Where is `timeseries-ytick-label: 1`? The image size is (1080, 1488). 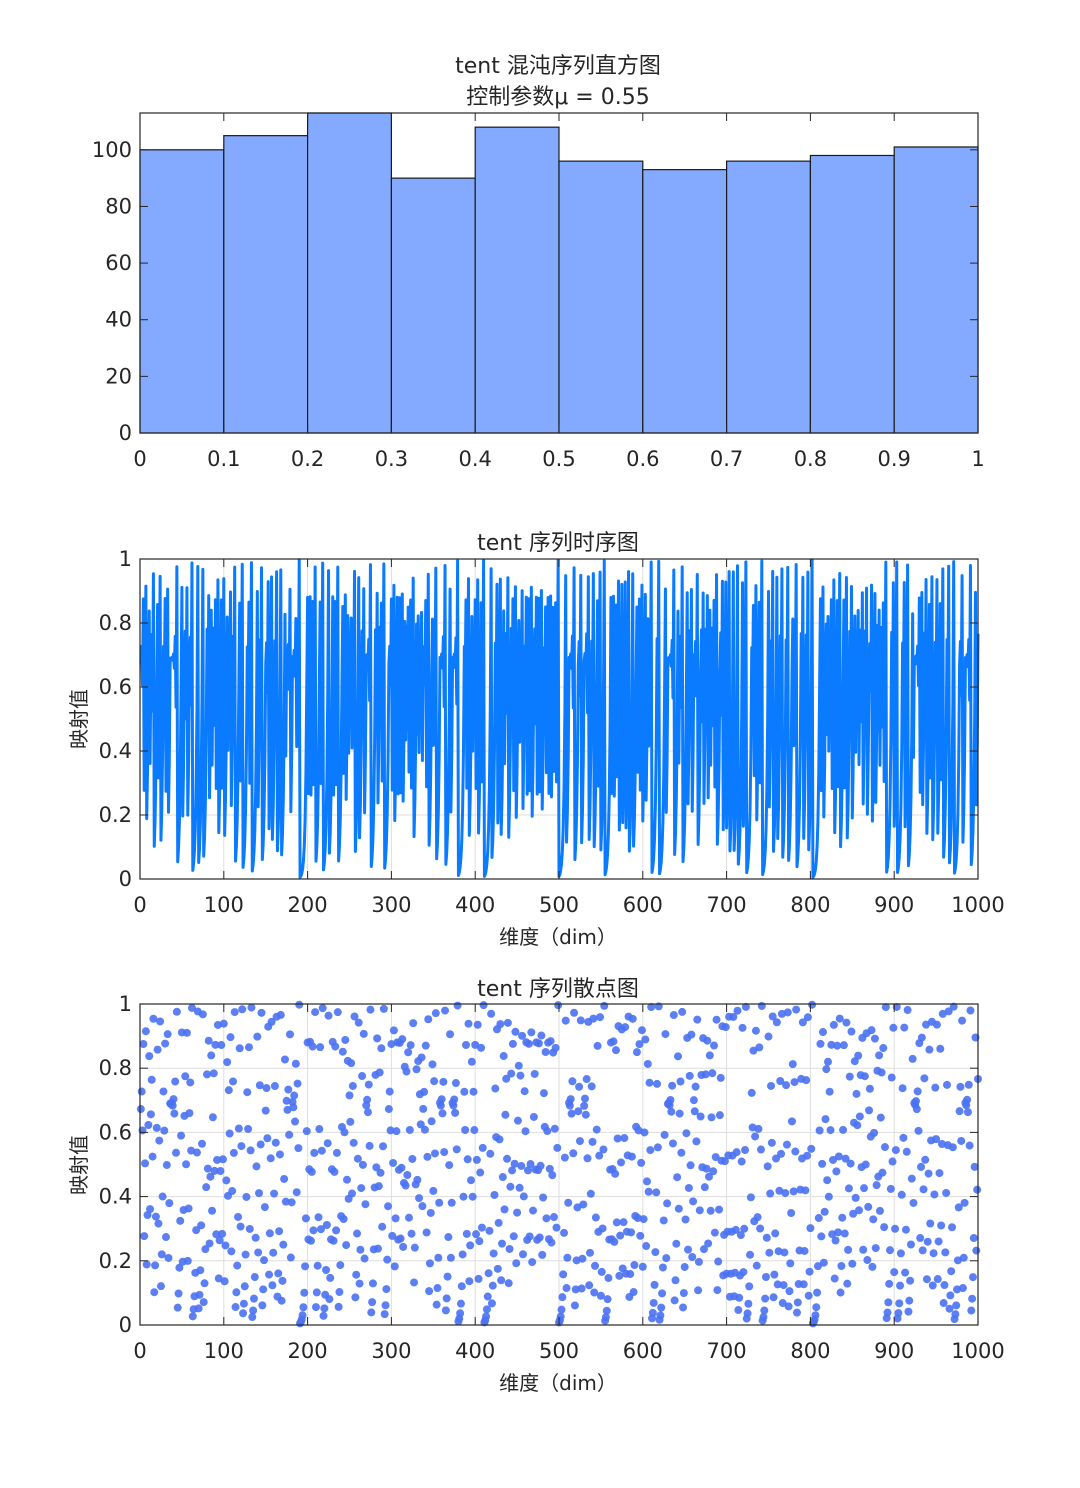
timeseries-ytick-label: 1 is located at coordinates (125, 559).